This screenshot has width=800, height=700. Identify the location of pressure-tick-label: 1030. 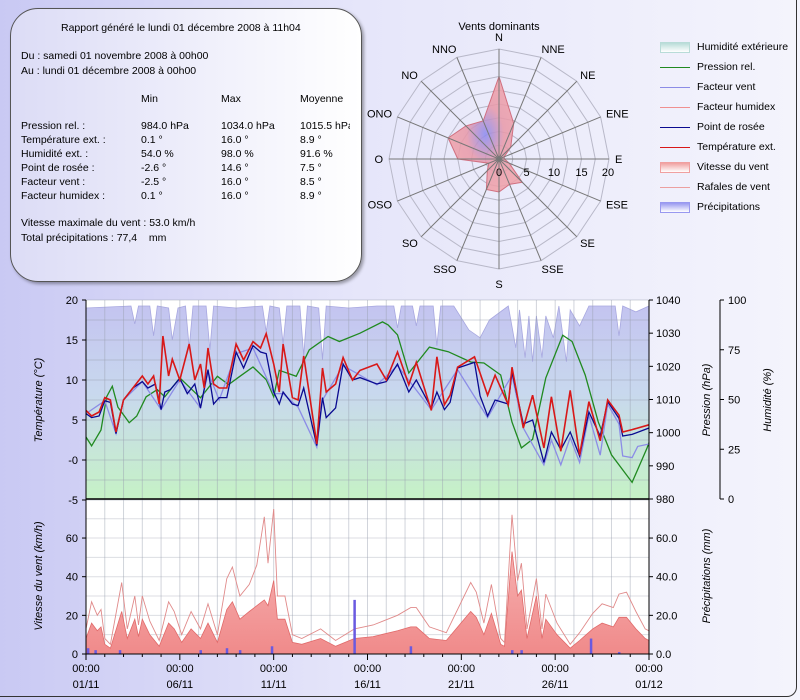
(668, 334).